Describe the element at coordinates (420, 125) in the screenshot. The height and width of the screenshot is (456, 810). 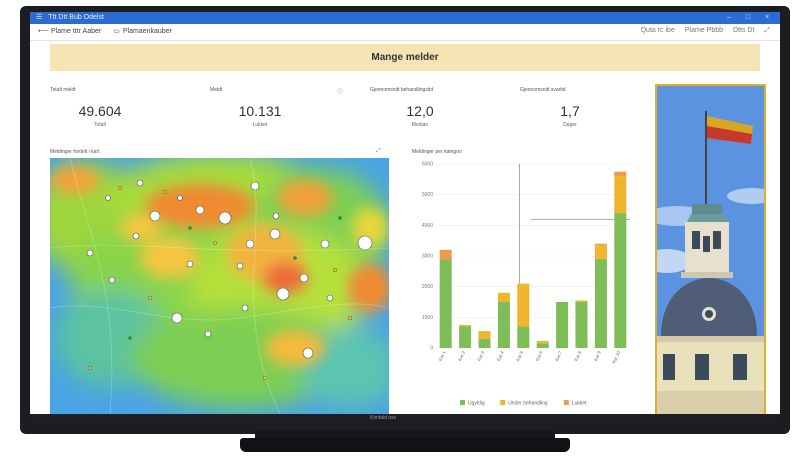
I see `kpi-sub: Median` at that location.